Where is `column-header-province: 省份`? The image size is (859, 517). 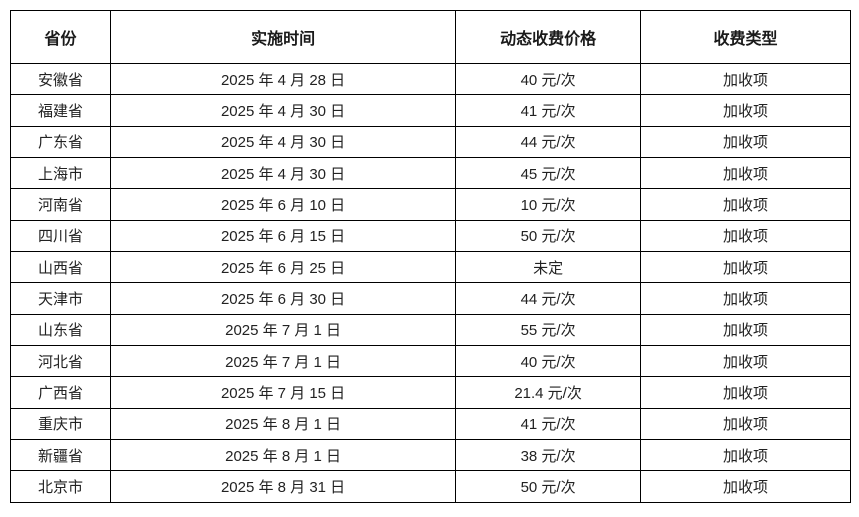 column-header-province: 省份 is located at coordinates (60, 37).